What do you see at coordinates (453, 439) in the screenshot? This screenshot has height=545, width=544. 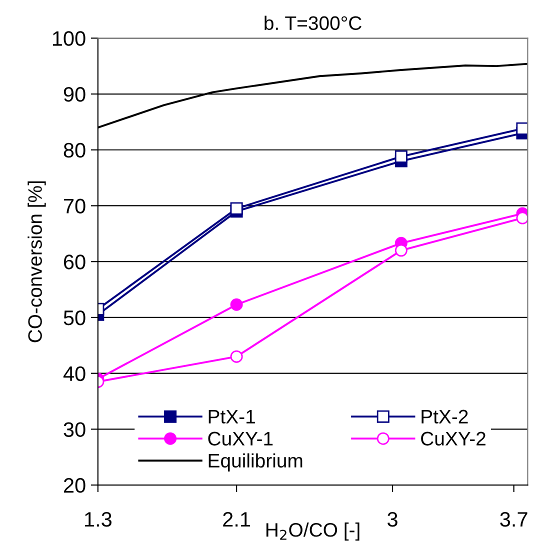 I see `legend-label: CuXY-2` at bounding box center [453, 439].